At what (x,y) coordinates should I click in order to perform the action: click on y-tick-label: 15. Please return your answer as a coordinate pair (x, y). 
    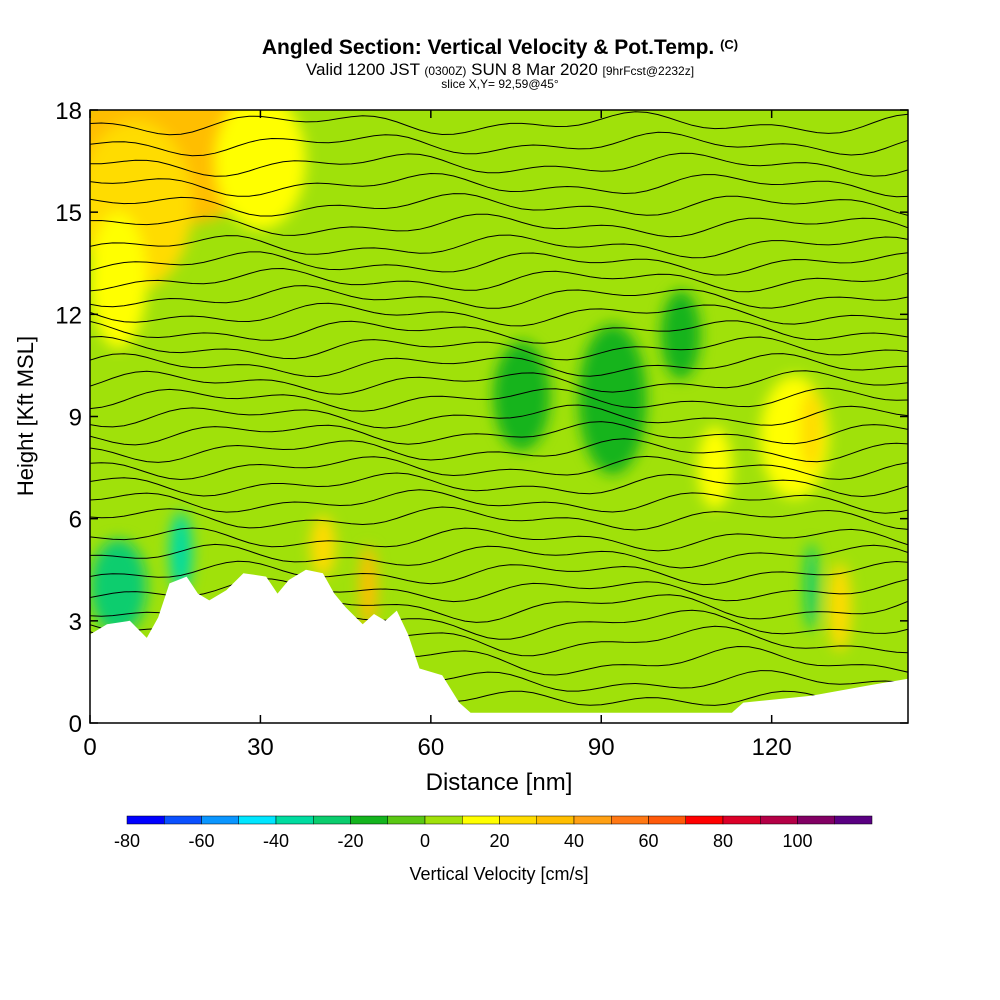
    Looking at the image, I should click on (68, 213).